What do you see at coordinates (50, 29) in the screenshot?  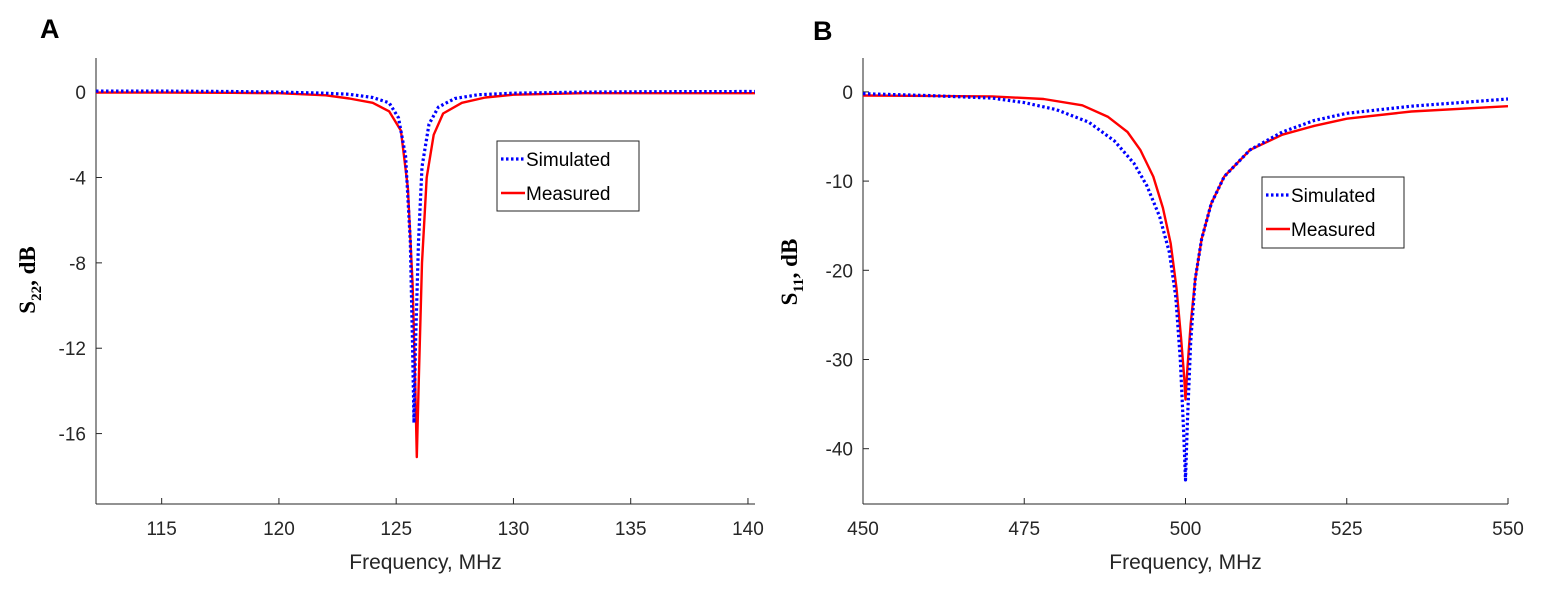 I see `panel-label: A` at bounding box center [50, 29].